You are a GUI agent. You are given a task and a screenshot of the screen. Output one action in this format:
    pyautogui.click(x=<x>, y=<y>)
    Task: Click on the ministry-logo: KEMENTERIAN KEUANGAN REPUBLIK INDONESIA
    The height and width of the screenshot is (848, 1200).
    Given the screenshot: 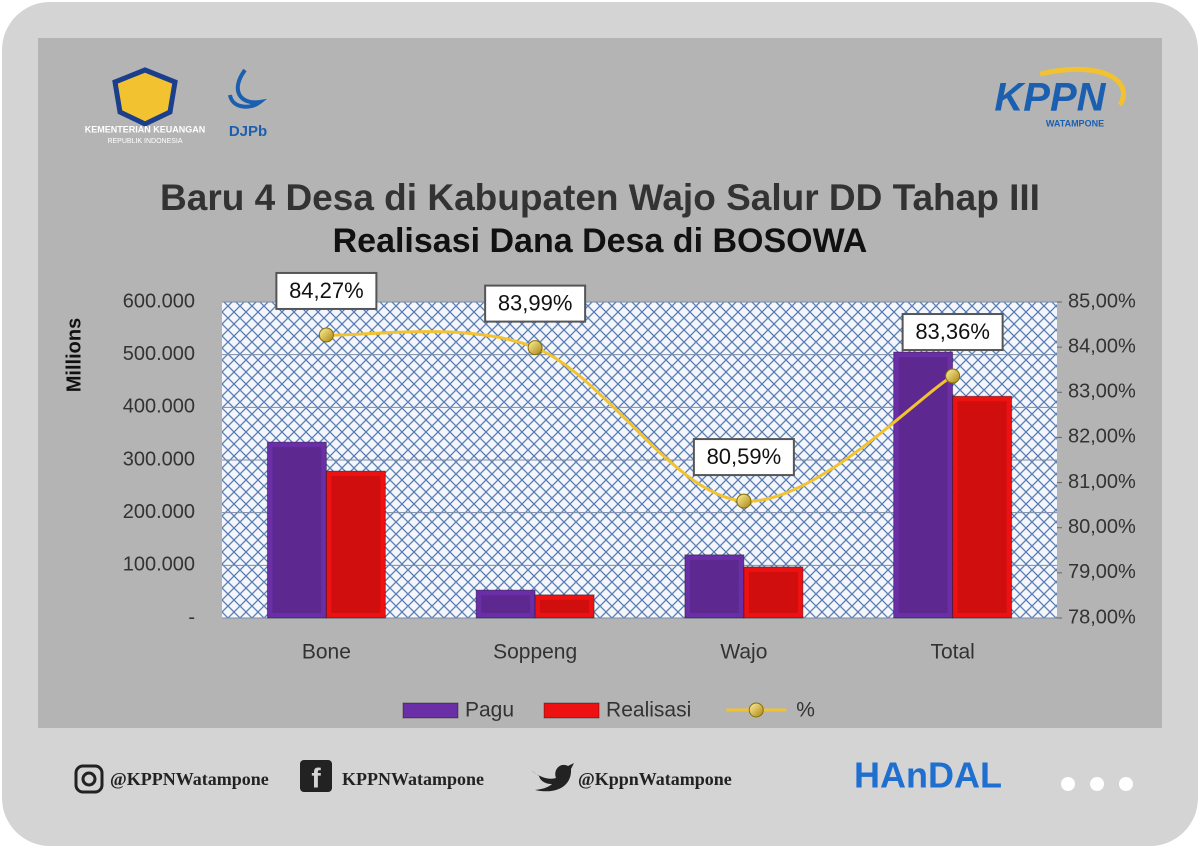 What is the action you would take?
    pyautogui.click(x=145, y=106)
    